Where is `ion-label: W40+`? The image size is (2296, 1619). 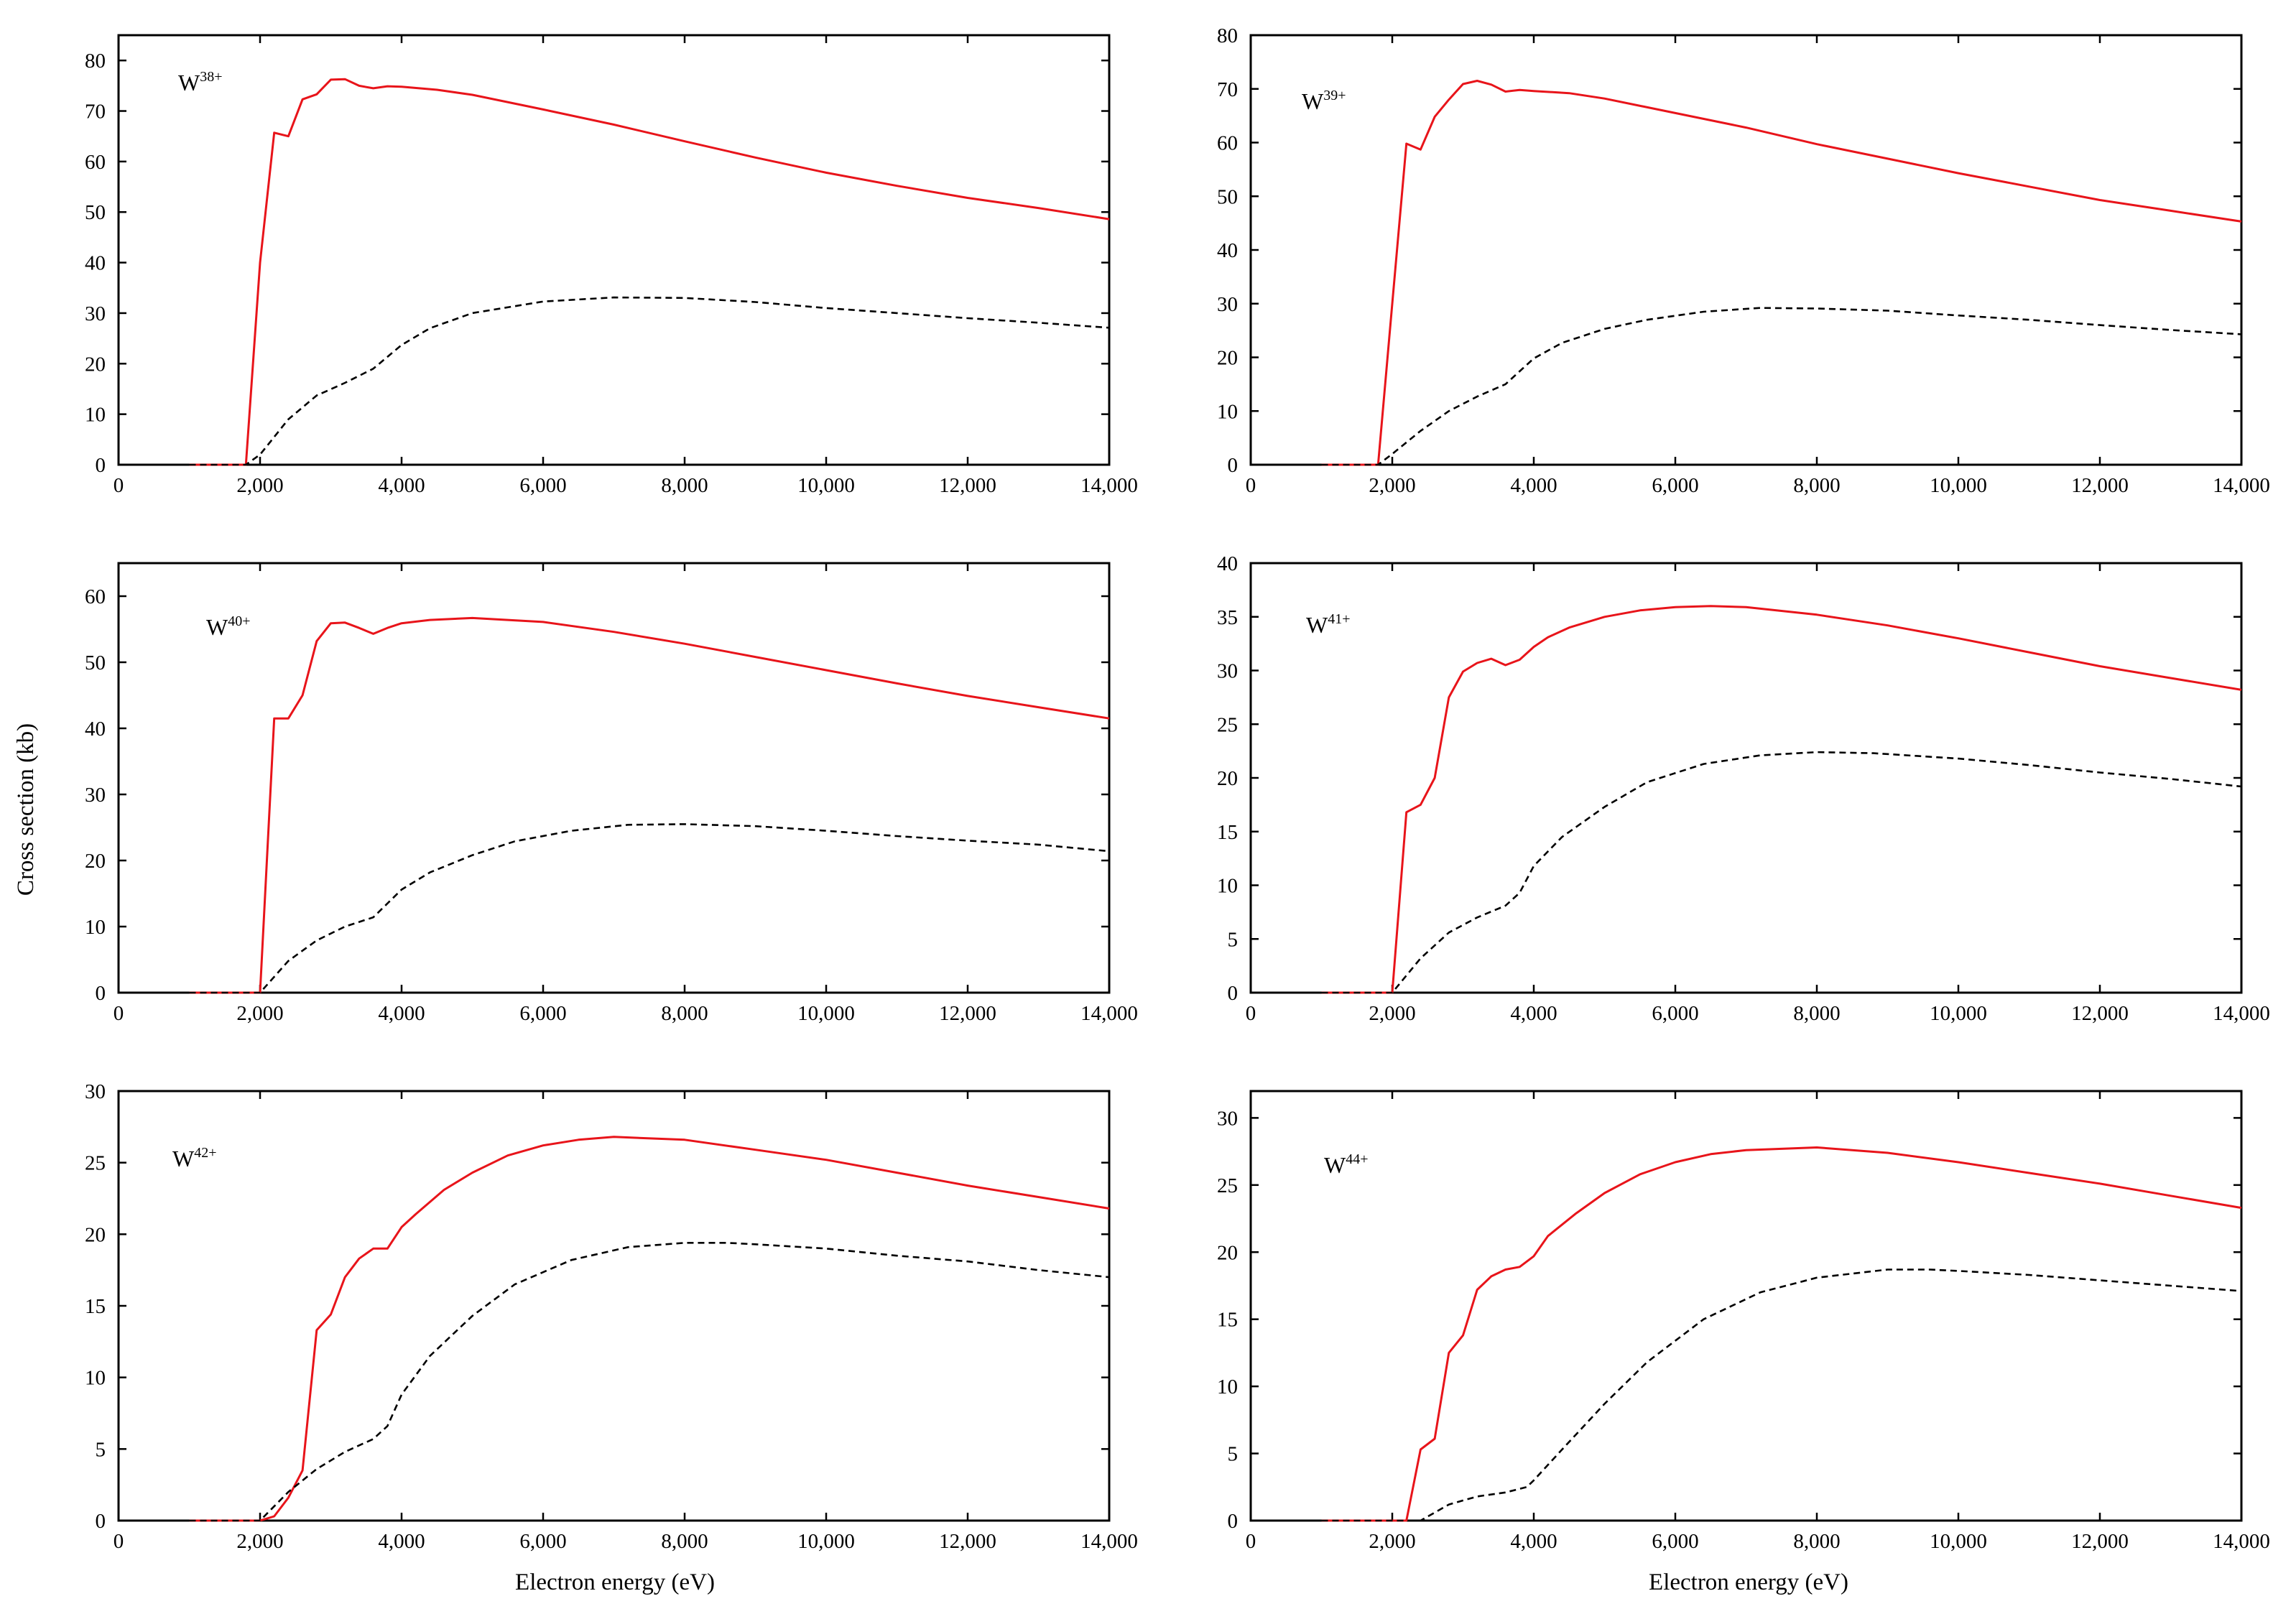
ion-label: W40+ is located at coordinates (228, 626).